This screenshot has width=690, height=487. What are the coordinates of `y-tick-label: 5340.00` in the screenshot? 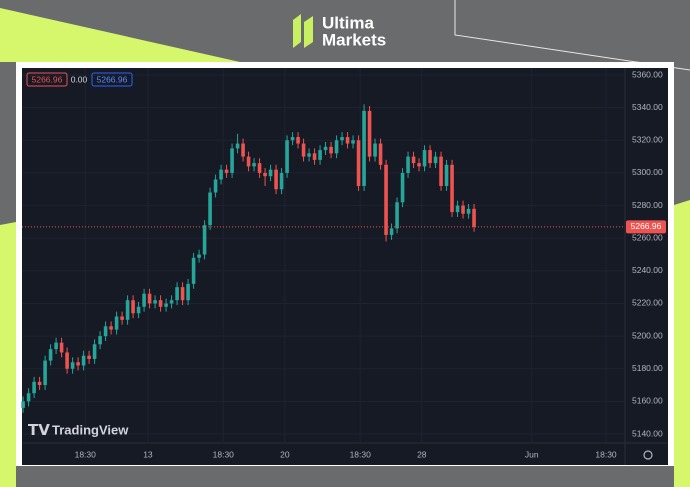 It's located at (647, 107).